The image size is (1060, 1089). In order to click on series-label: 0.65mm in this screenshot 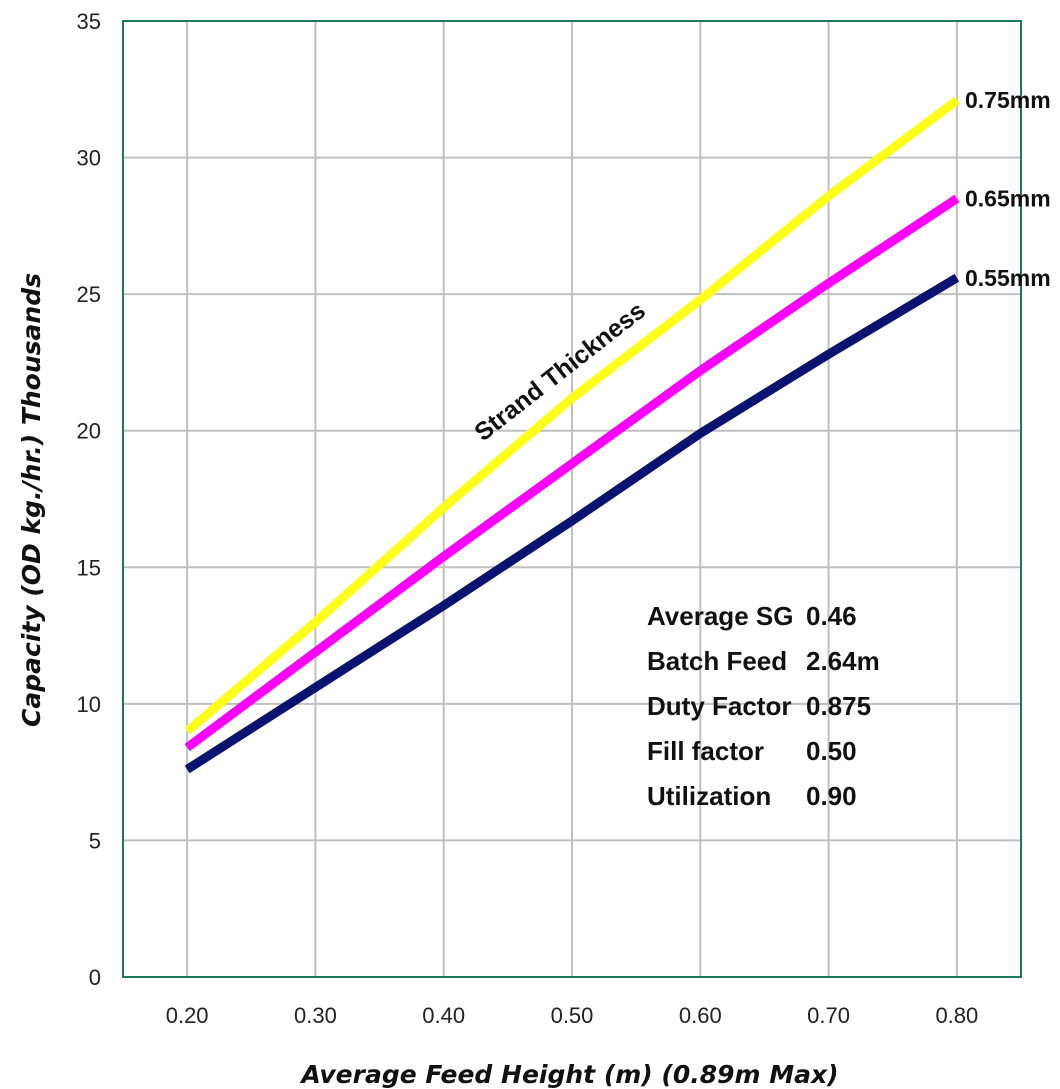, I will do `click(1008, 199)`.